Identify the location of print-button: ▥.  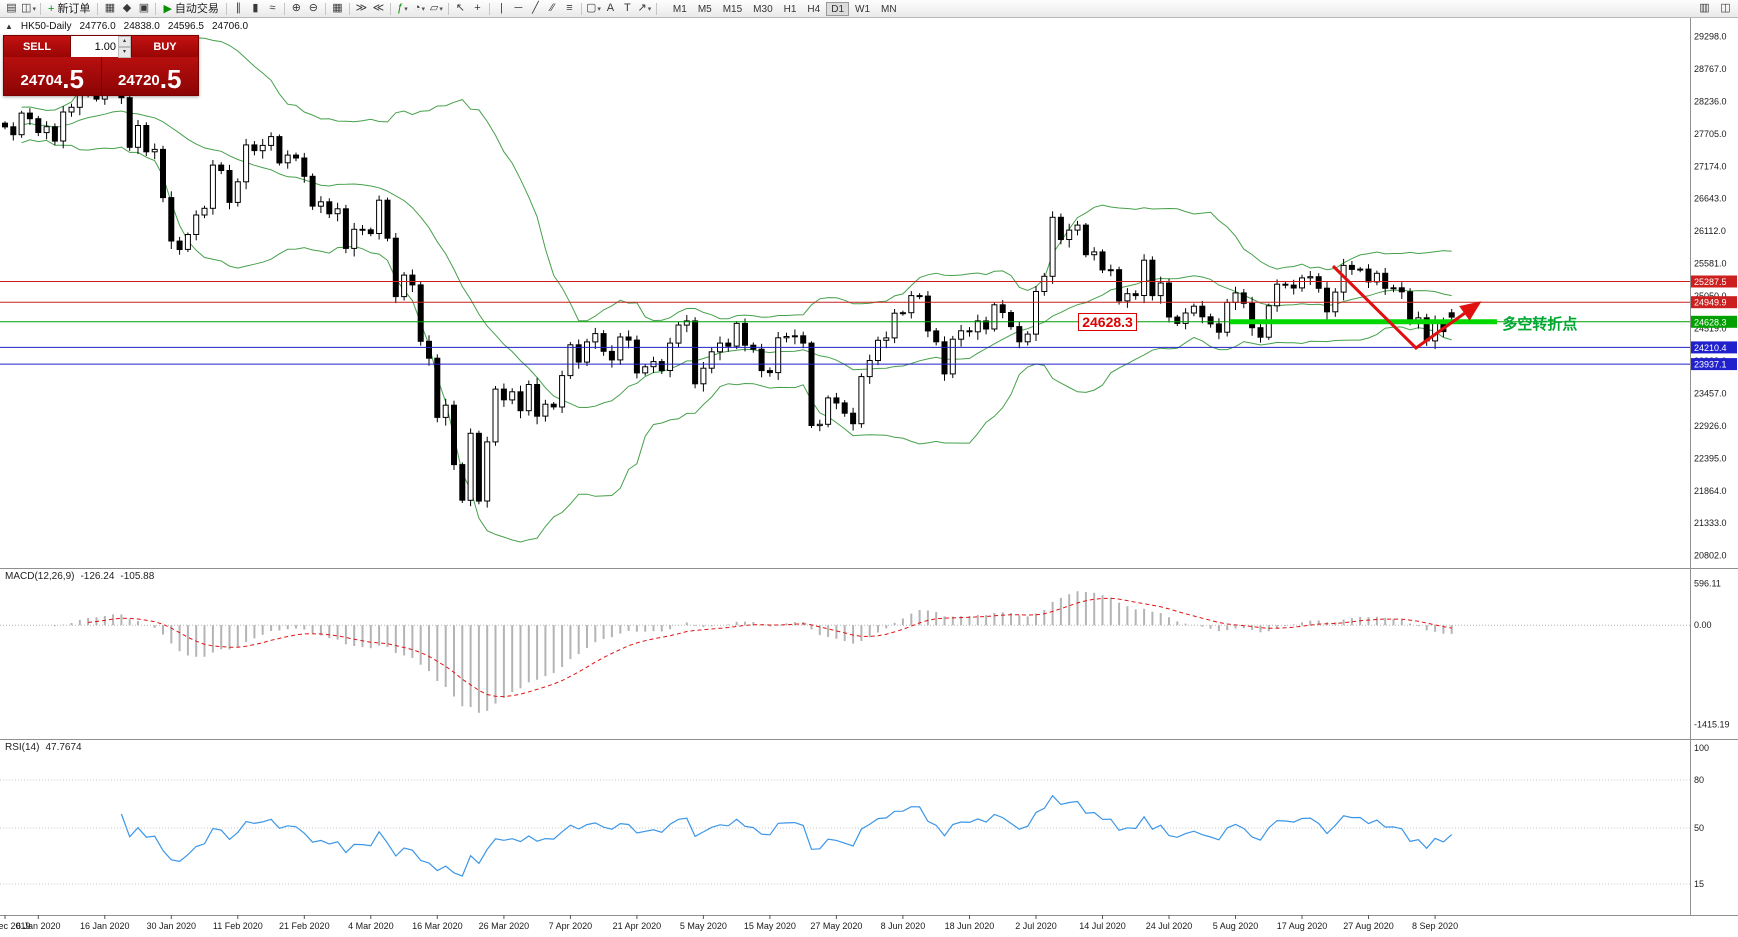
(1704, 8).